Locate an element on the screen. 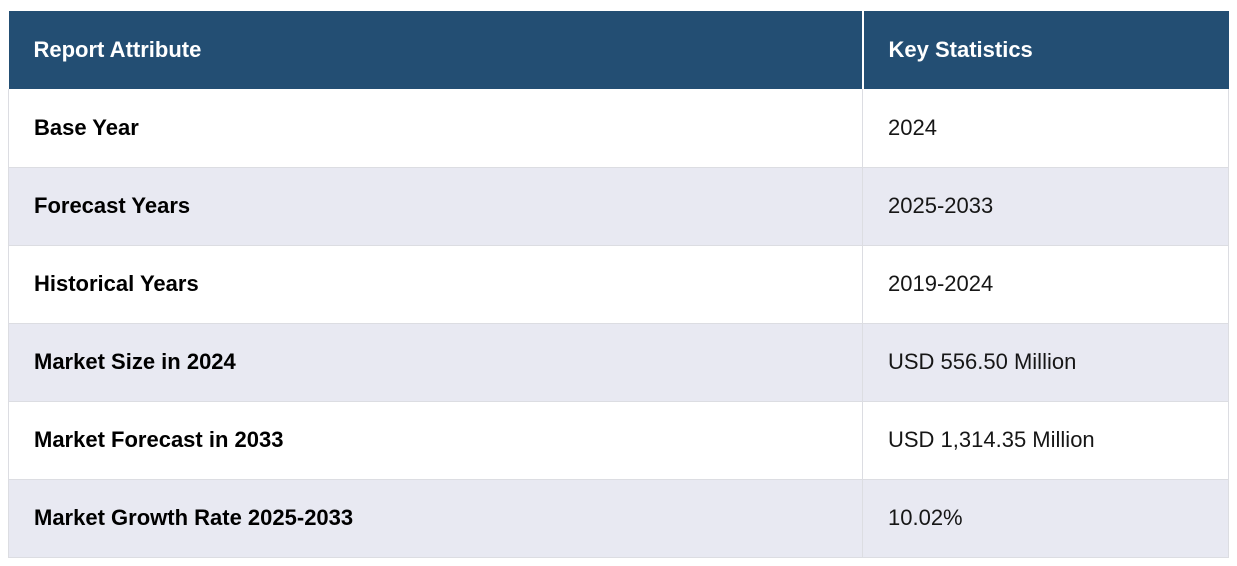  table-row-historical-years: Historical Years 2019-2024 is located at coordinates (618, 284).